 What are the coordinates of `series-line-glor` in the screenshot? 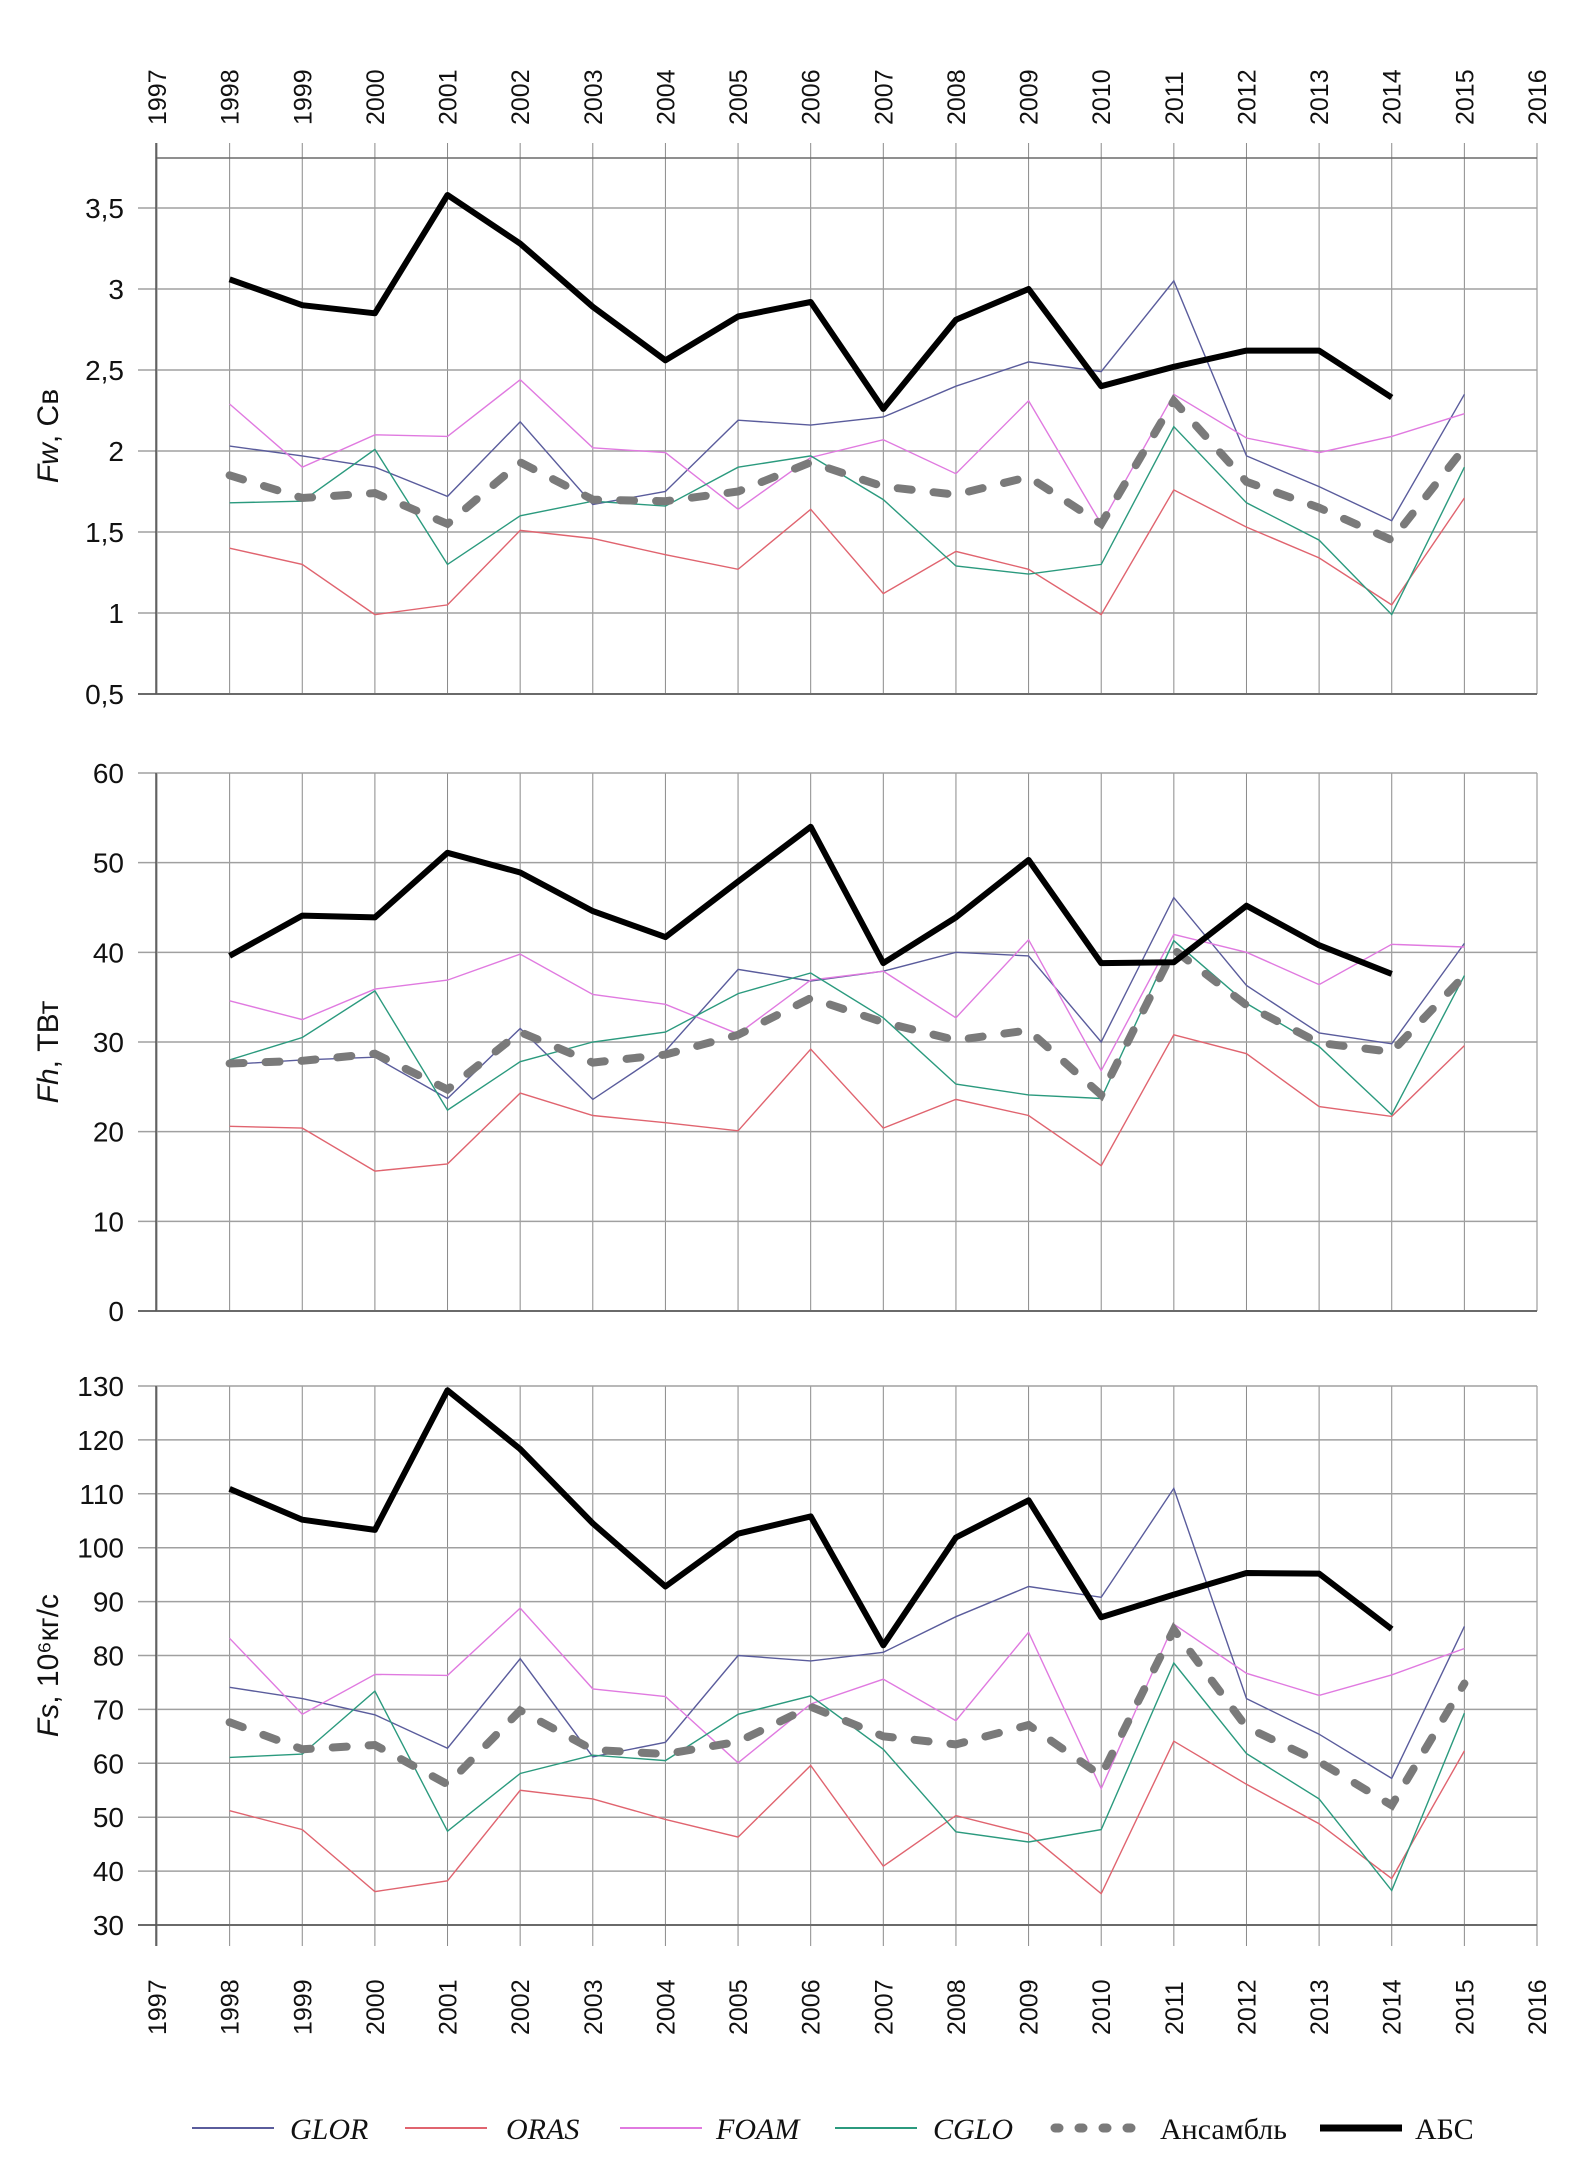 It's located at (847, 400).